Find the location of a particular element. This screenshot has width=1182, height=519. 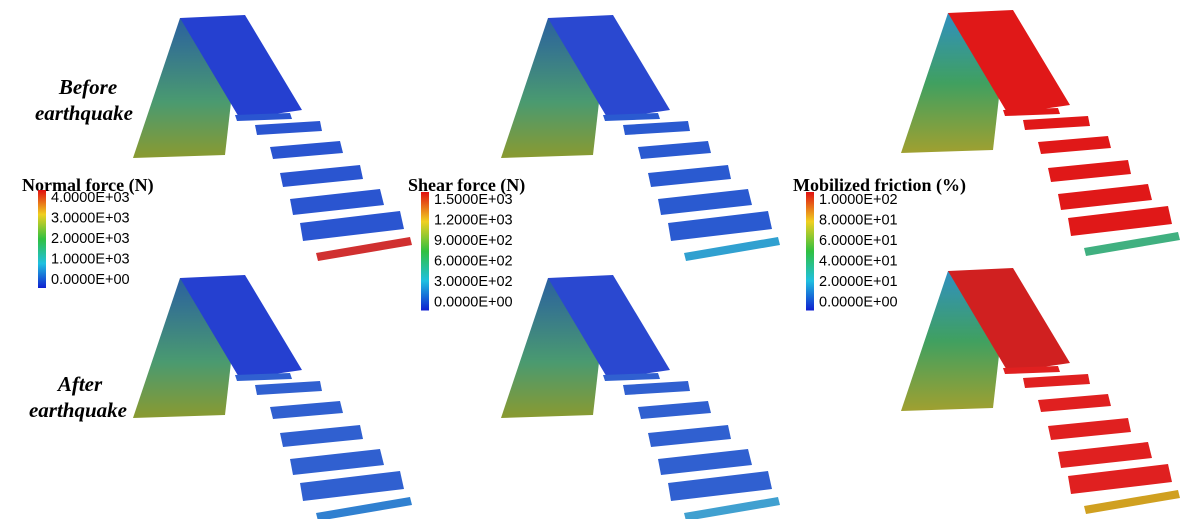

row-label: Before is located at coordinates (87, 87).